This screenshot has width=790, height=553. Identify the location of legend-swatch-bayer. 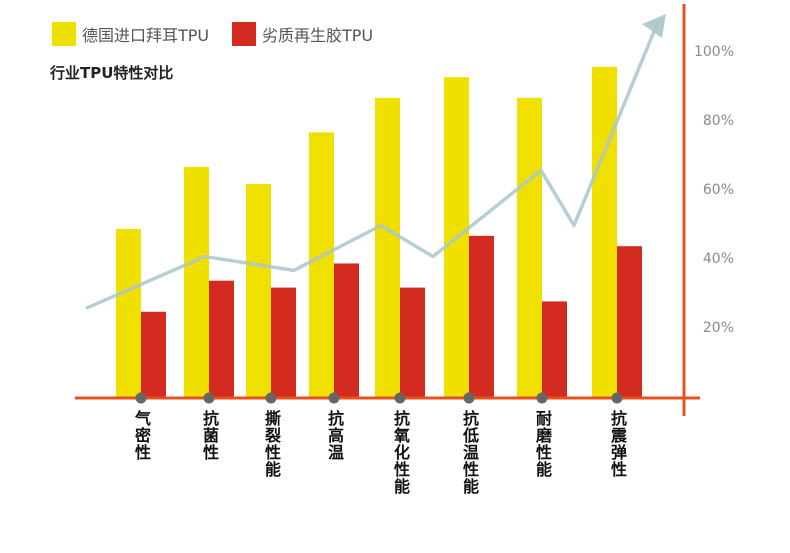
(64, 34).